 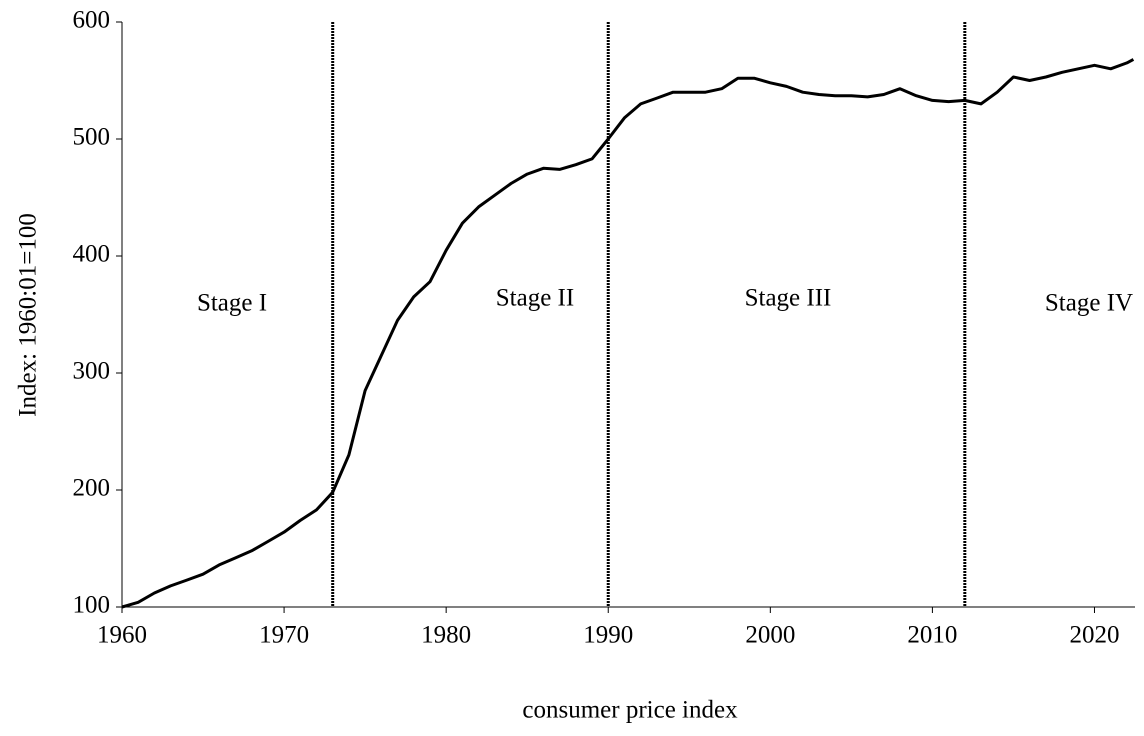 What do you see at coordinates (92, 20) in the screenshot?
I see `y-tick-label: 600` at bounding box center [92, 20].